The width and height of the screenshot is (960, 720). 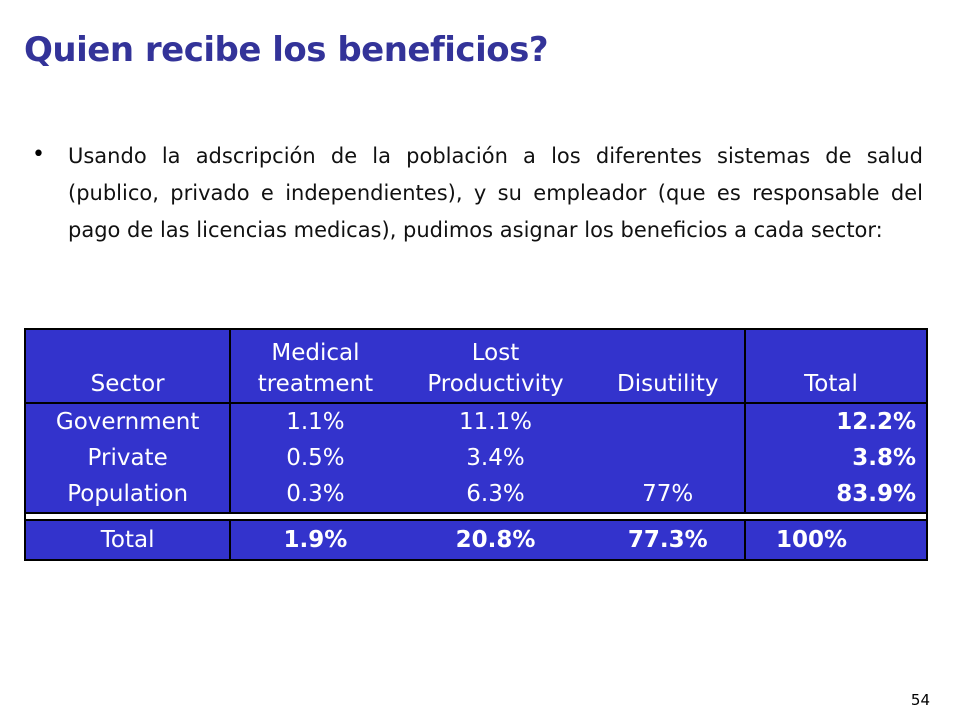 I want to click on row-sector: Government, so click(x=128, y=421).